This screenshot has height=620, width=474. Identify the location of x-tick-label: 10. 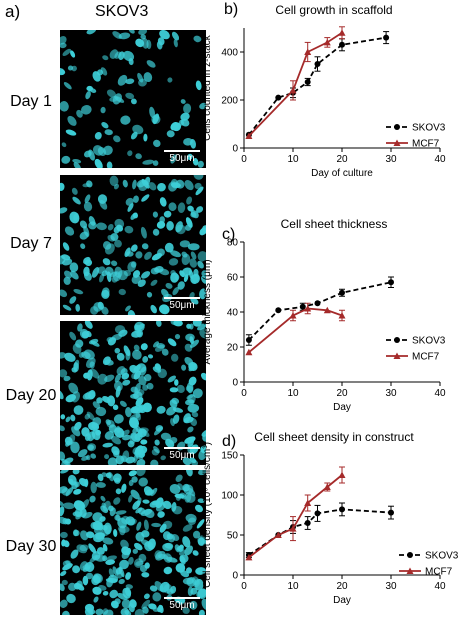
(293, 586).